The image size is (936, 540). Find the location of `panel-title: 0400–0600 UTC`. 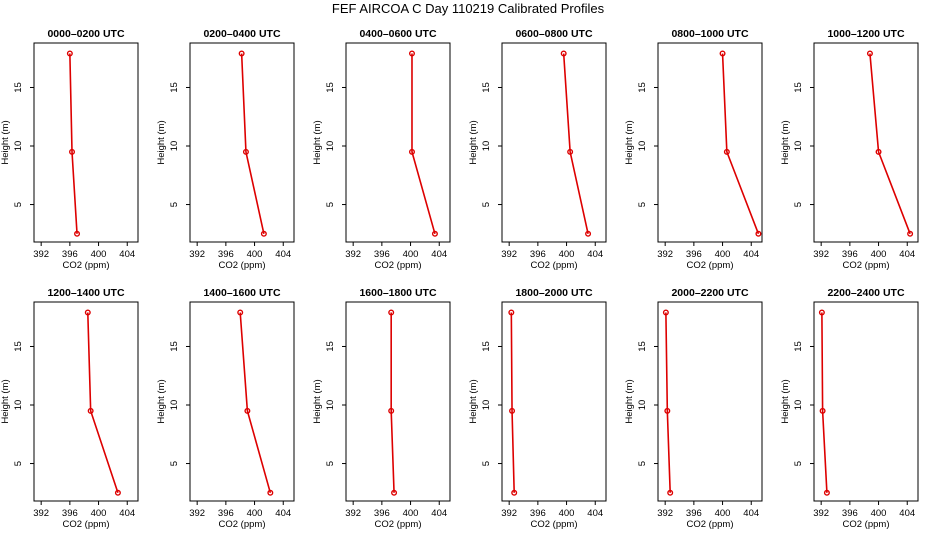

panel-title: 0400–0600 UTC is located at coordinates (397, 34).